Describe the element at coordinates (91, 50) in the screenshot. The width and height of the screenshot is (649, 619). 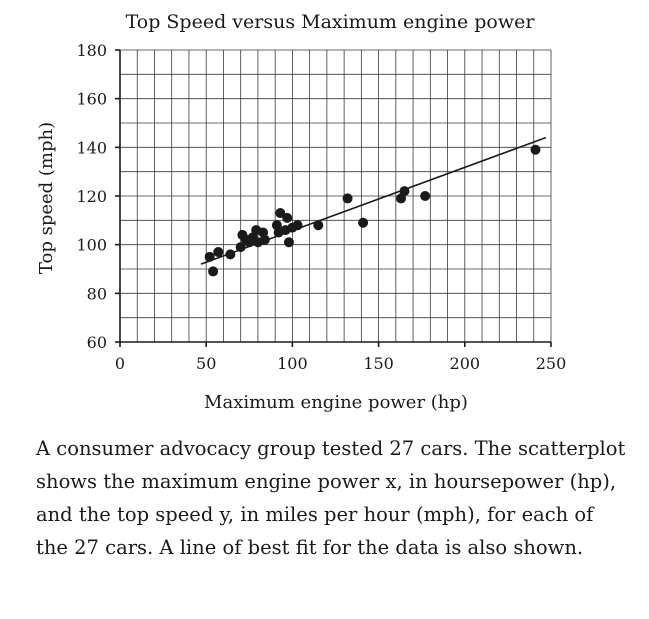
I see `y-tick-label: 180` at that location.